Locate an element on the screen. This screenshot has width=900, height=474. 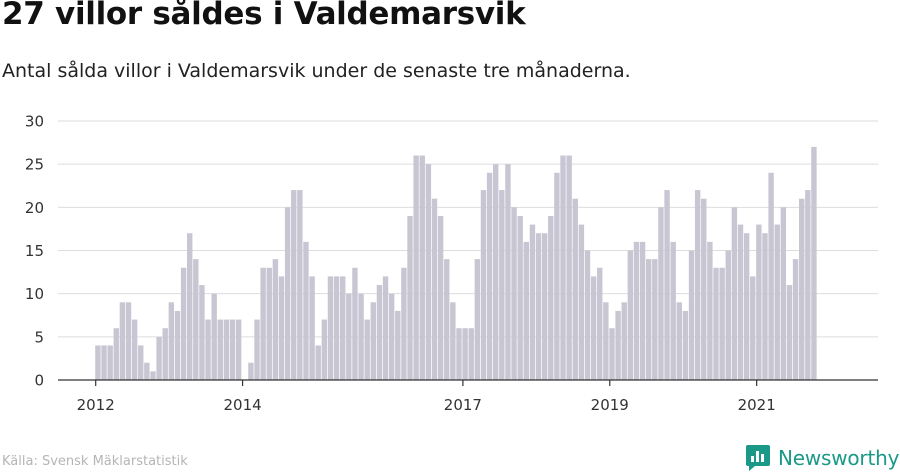
x-tick-label: 2014 is located at coordinates (242, 405).